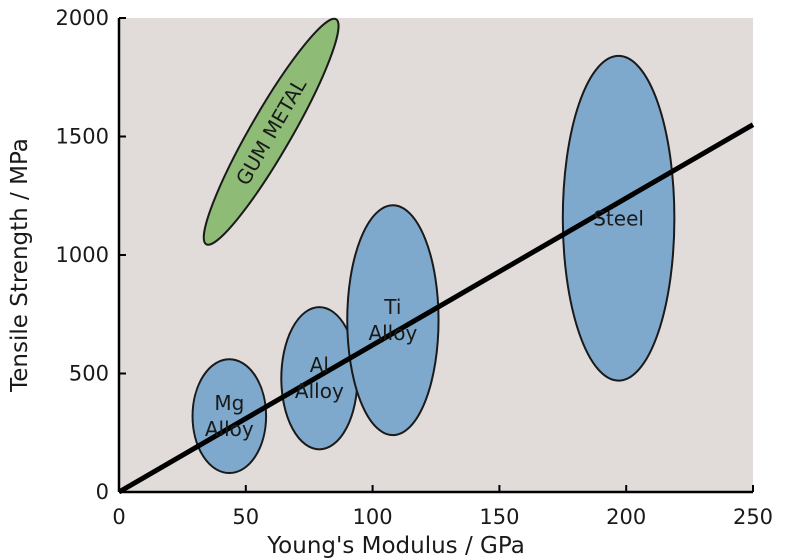 The image size is (790, 560). Describe the element at coordinates (753, 517) in the screenshot. I see `x-tick-label: 250` at that location.